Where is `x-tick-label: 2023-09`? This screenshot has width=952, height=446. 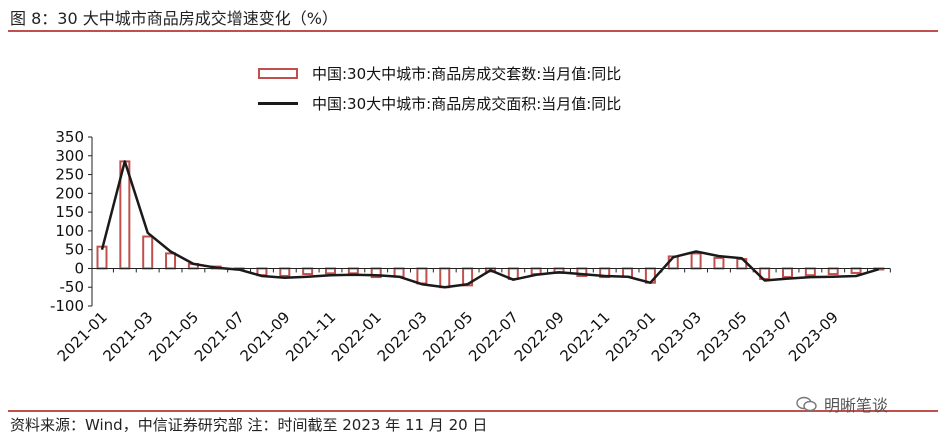 x-tick-label: 2023-09 is located at coordinates (813, 336).